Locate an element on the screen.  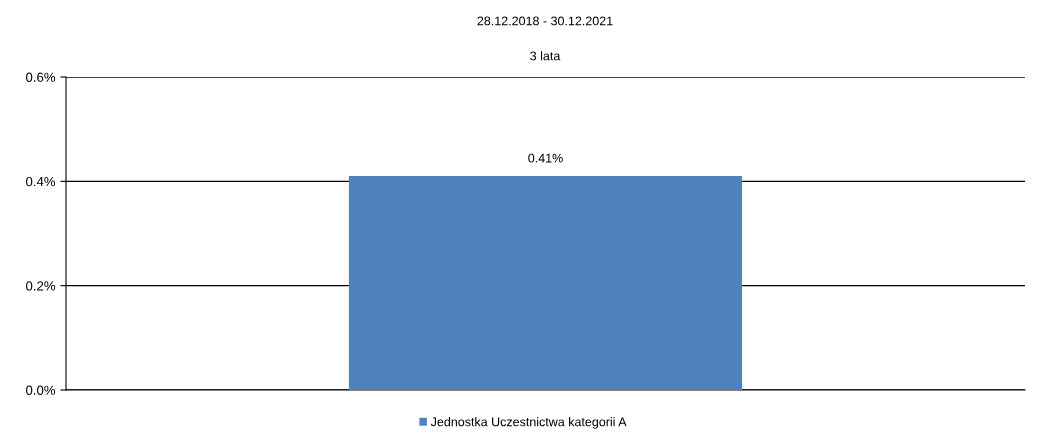
chart-title: 28.12.2018 - 30.12.2021 is located at coordinates (545, 21).